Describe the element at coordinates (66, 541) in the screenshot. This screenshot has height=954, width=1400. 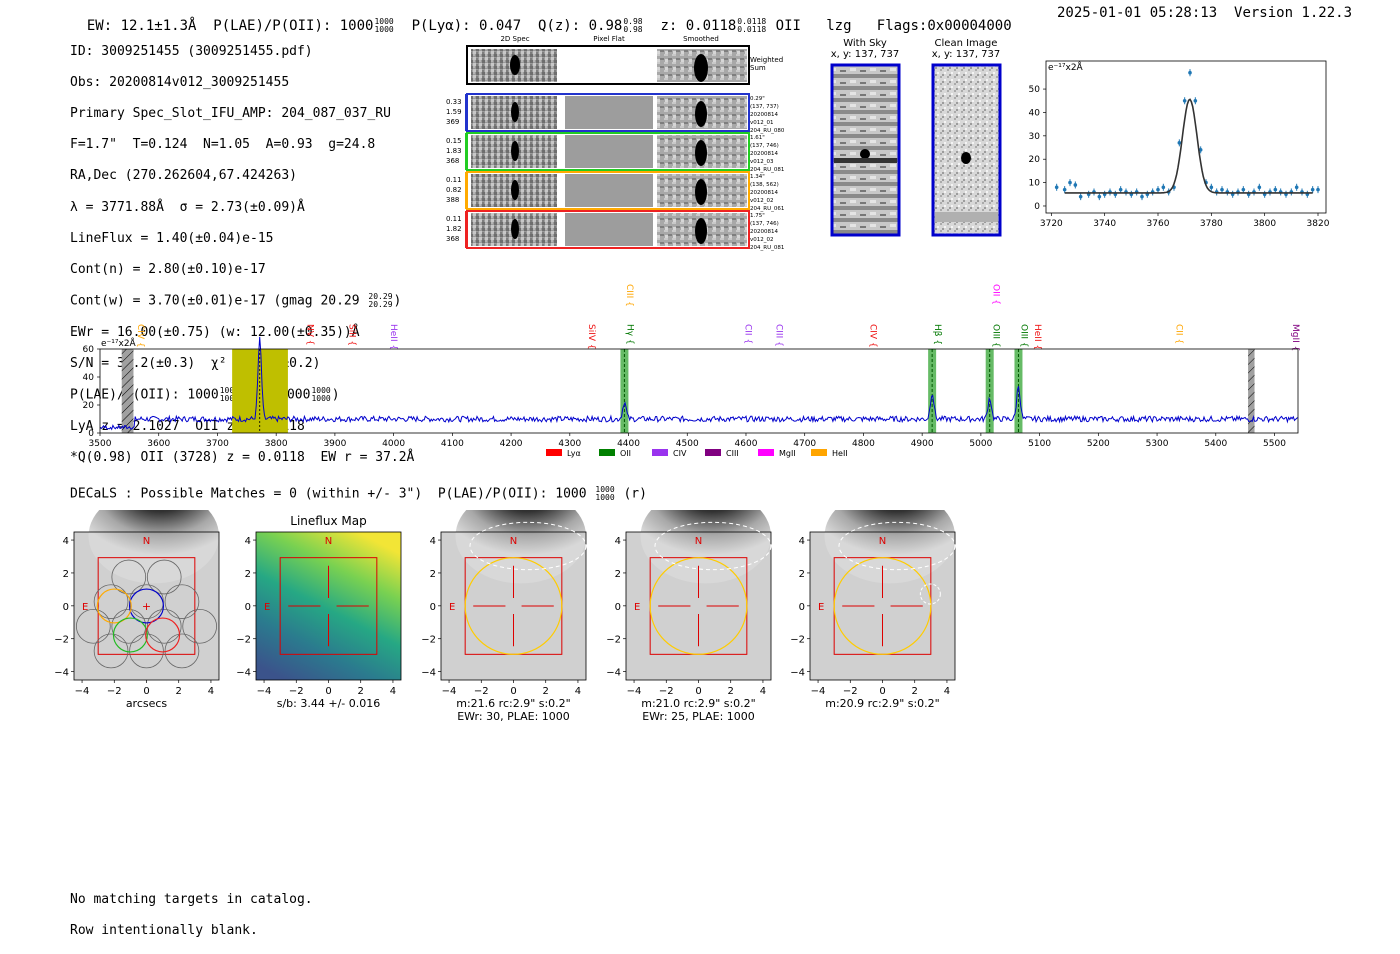
I see `image-ytick-label: 4` at that location.